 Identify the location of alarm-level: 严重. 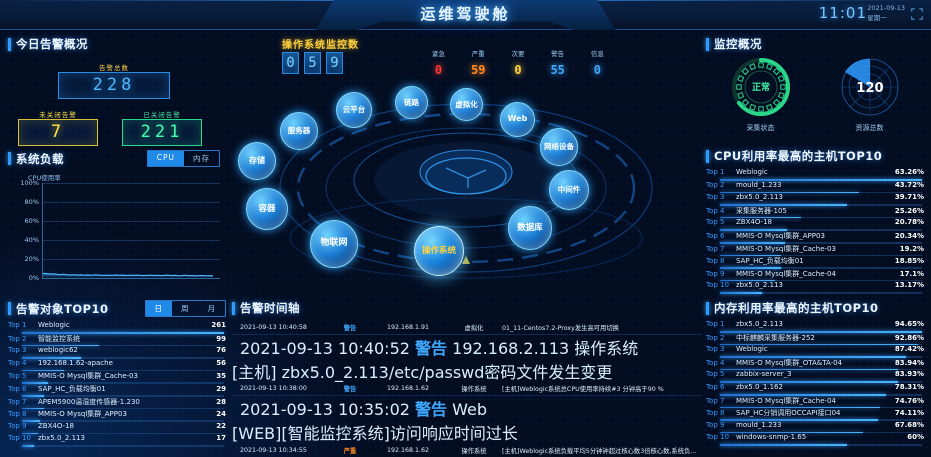
(350, 451).